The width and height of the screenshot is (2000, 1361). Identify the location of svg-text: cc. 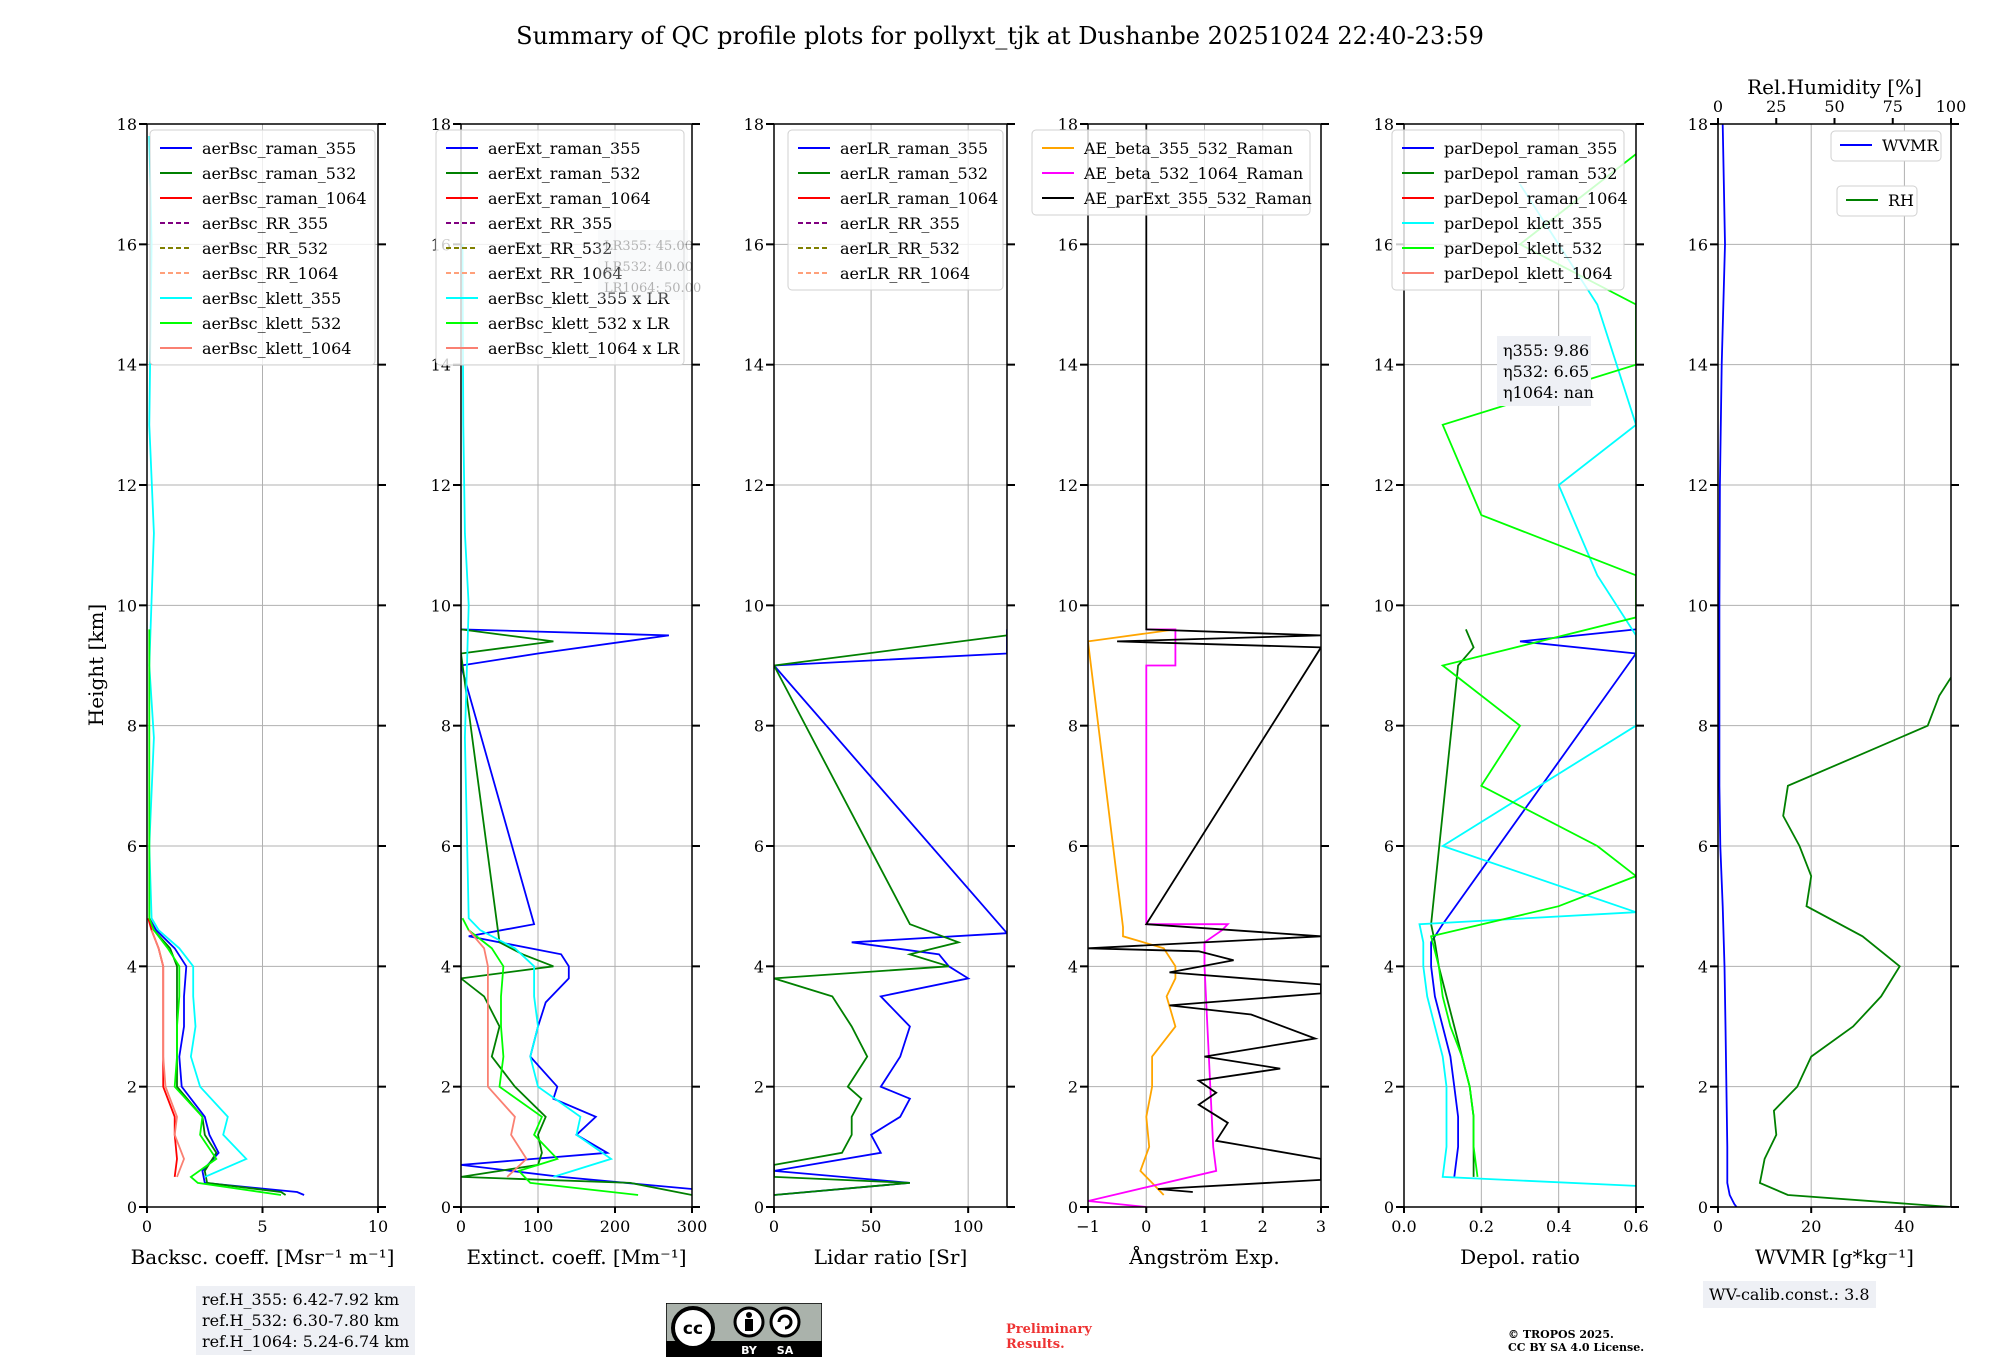
(693, 1329).